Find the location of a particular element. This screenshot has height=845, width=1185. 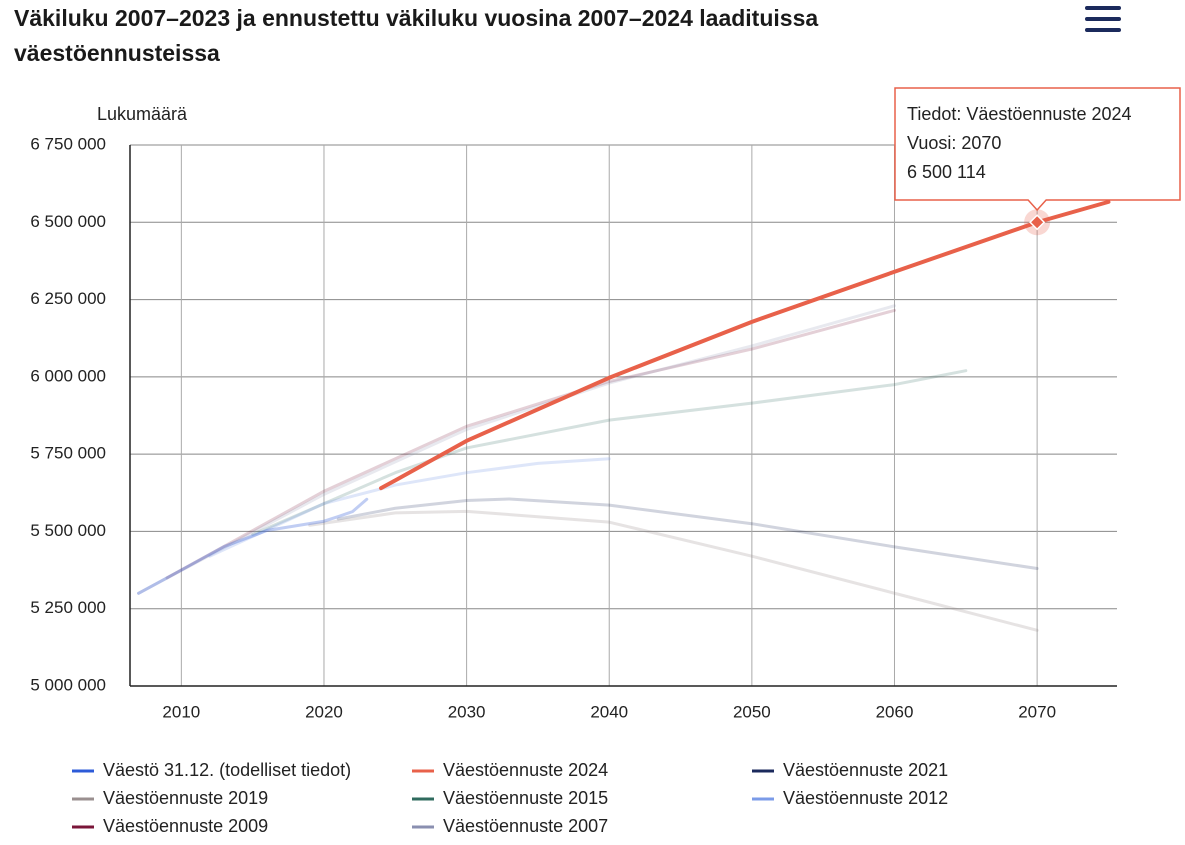

y-tick-label: 6 750 000 is located at coordinates (68, 143).